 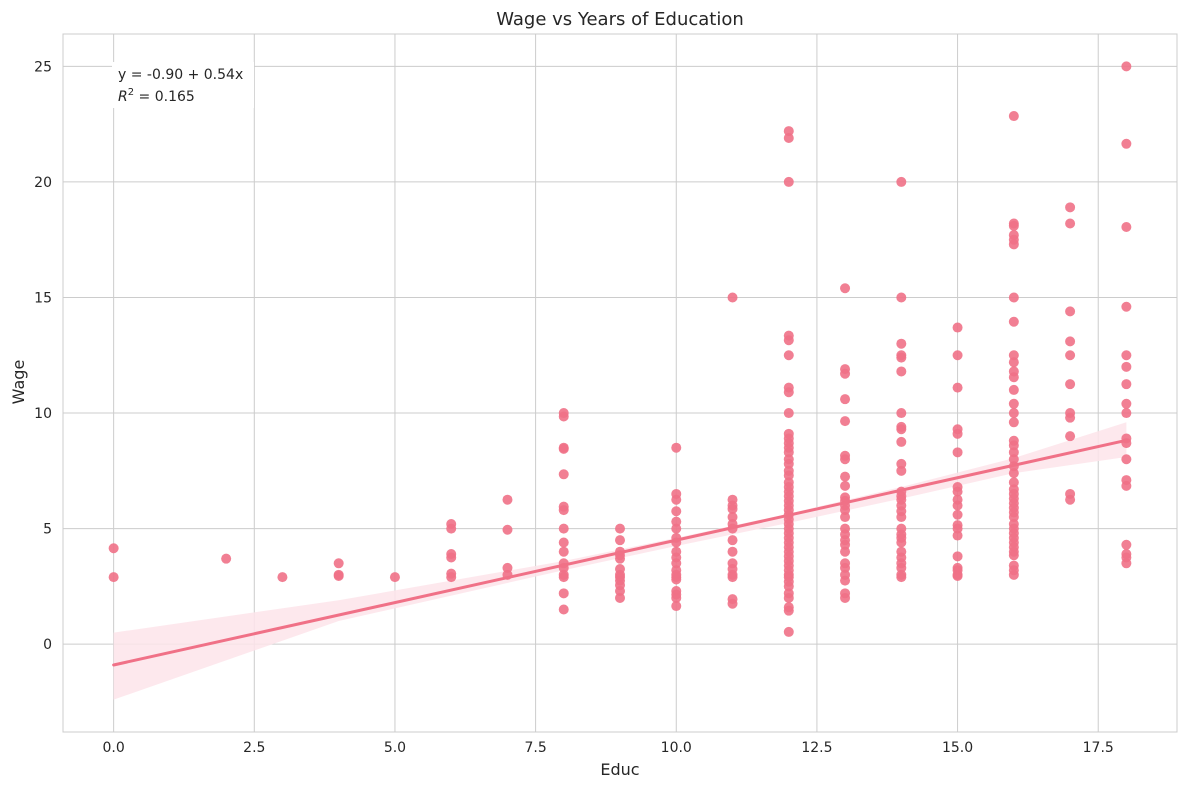 I want to click on r-squared-label: R2 = 0.165, so click(x=156, y=96).